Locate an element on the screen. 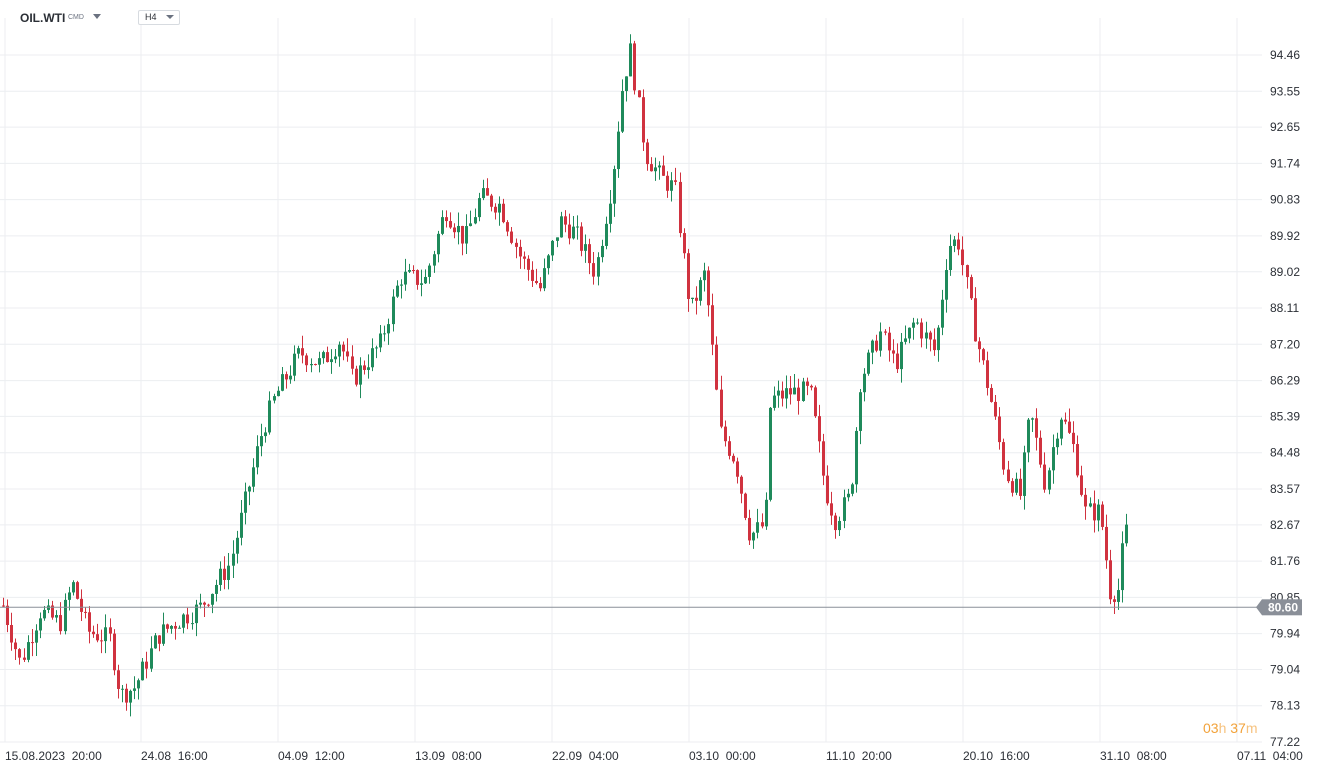 This screenshot has width=1330, height=773. price-tick-label: 94.46 is located at coordinates (1285, 55).